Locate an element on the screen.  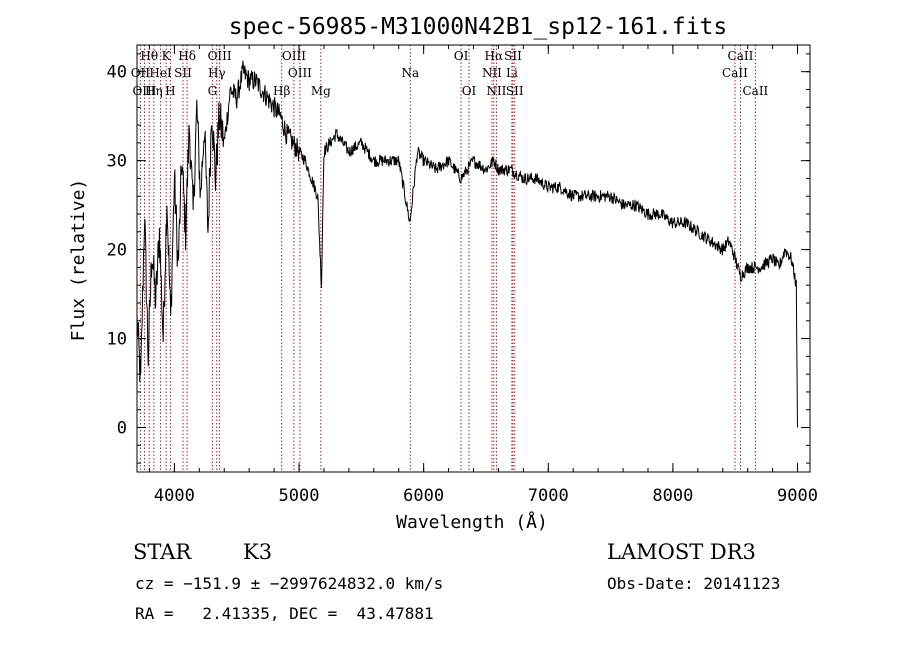
x-axis-label: Wavelength (Å) is located at coordinates (472, 522).